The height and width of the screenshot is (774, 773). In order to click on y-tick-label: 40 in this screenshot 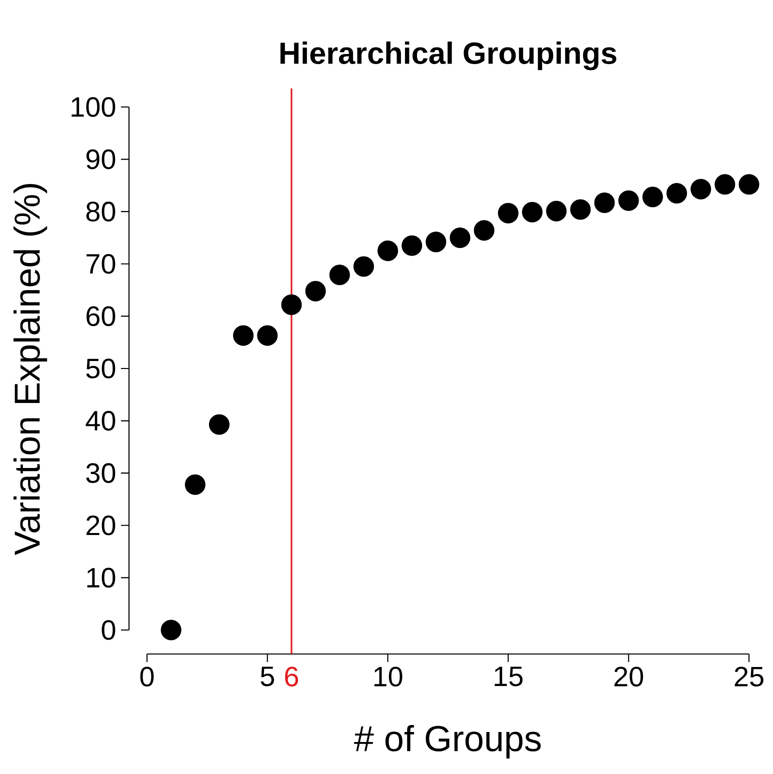, I will do `click(101, 420)`.